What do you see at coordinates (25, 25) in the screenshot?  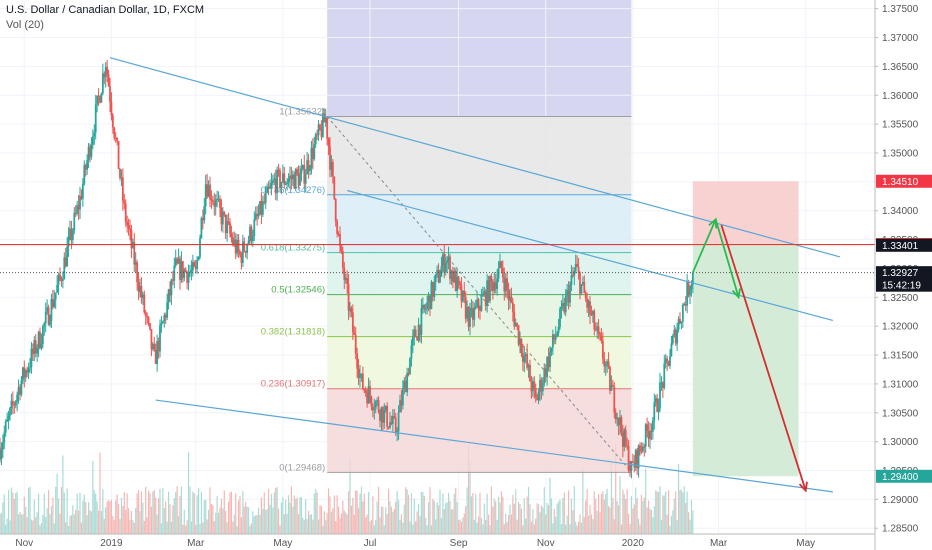 I see `volume-indicator-label: Vol (20)` at bounding box center [25, 25].